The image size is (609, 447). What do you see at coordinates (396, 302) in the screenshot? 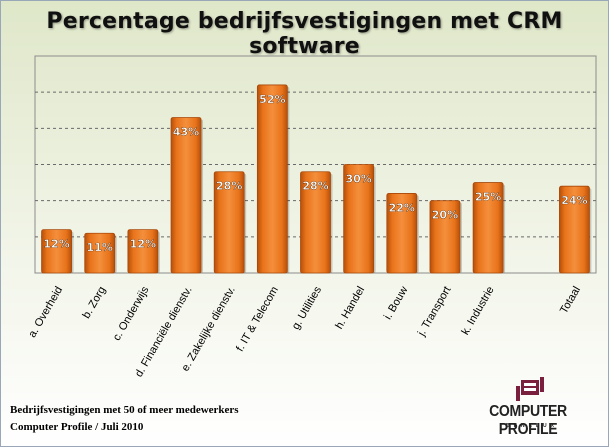
I see `x-tick-label: i. Bouw` at bounding box center [396, 302].